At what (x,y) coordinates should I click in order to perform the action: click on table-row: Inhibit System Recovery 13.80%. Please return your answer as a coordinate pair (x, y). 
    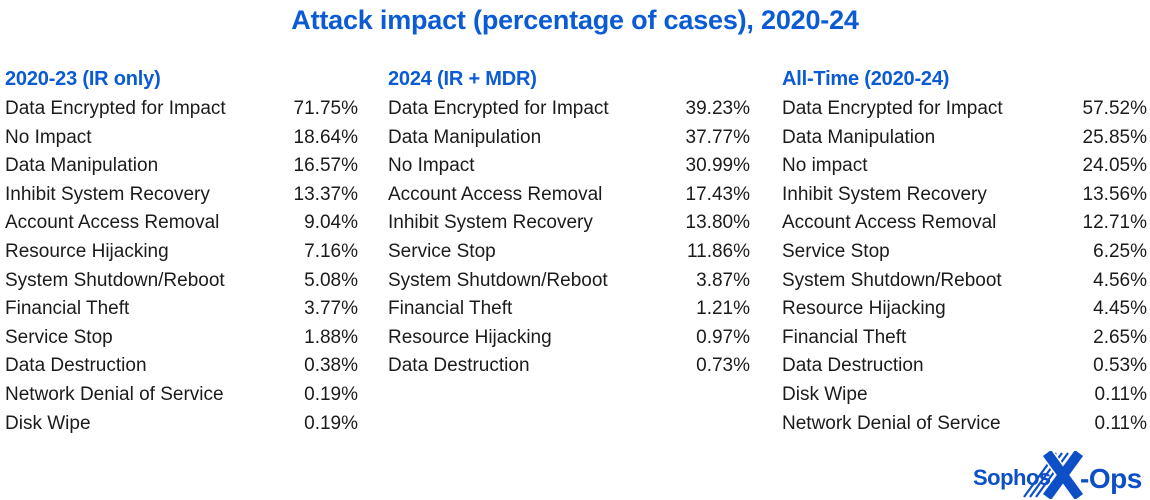
    Looking at the image, I should click on (569, 223).